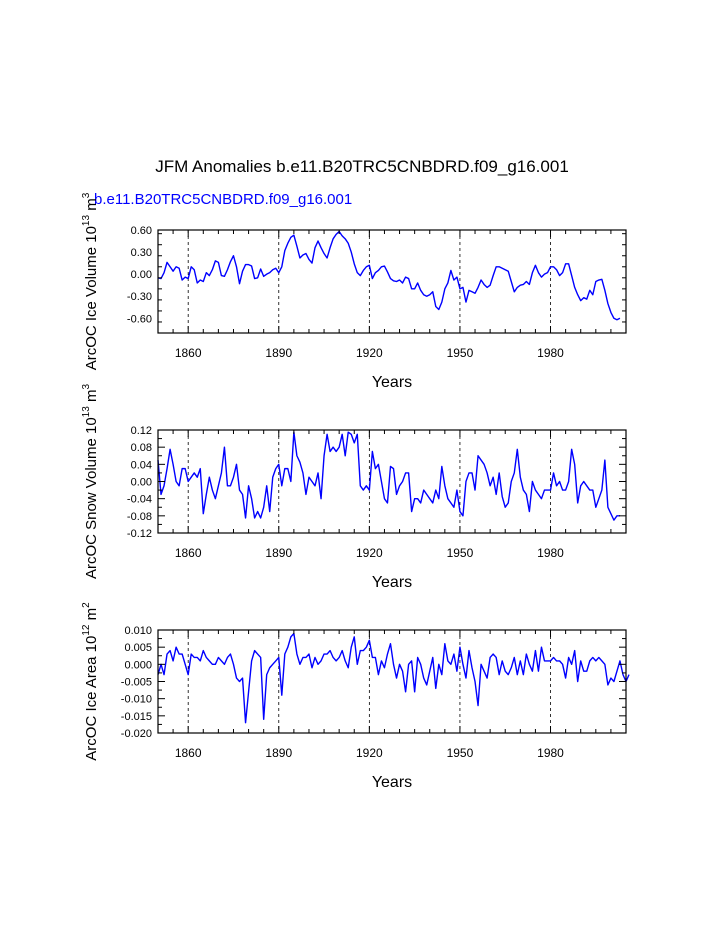 This screenshot has width=723, height=935. Describe the element at coordinates (141, 253) in the screenshot. I see `y-tick-label: 0.30` at that location.